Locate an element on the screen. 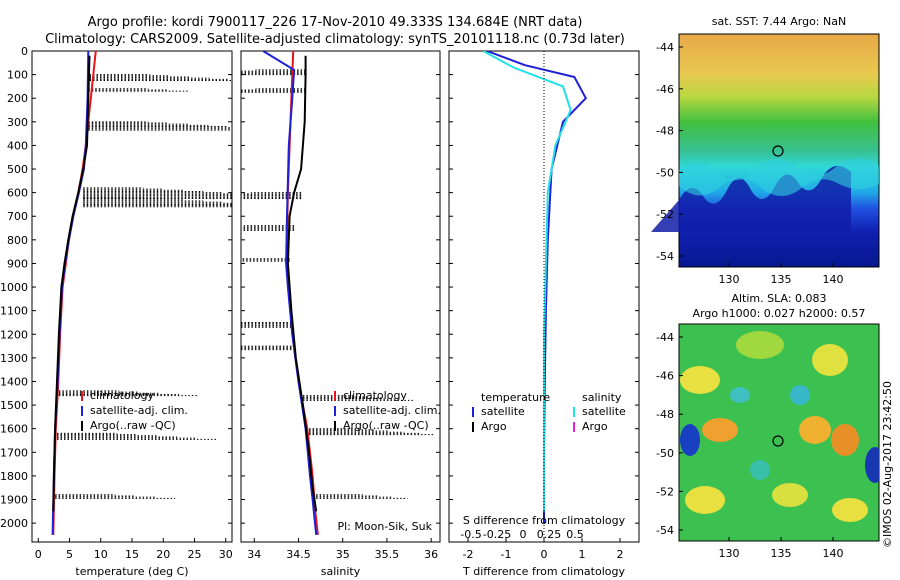  float-location-marker-sla is located at coordinates (778, 441).